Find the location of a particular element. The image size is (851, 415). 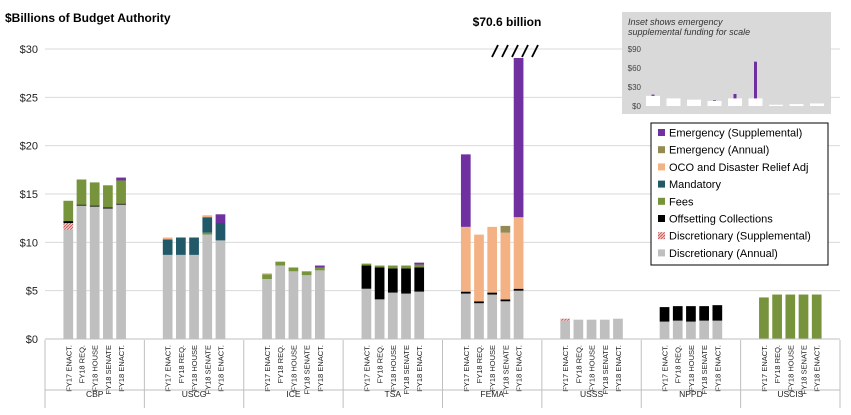

bar-segment-cbp-0-fees is located at coordinates (68, 211).